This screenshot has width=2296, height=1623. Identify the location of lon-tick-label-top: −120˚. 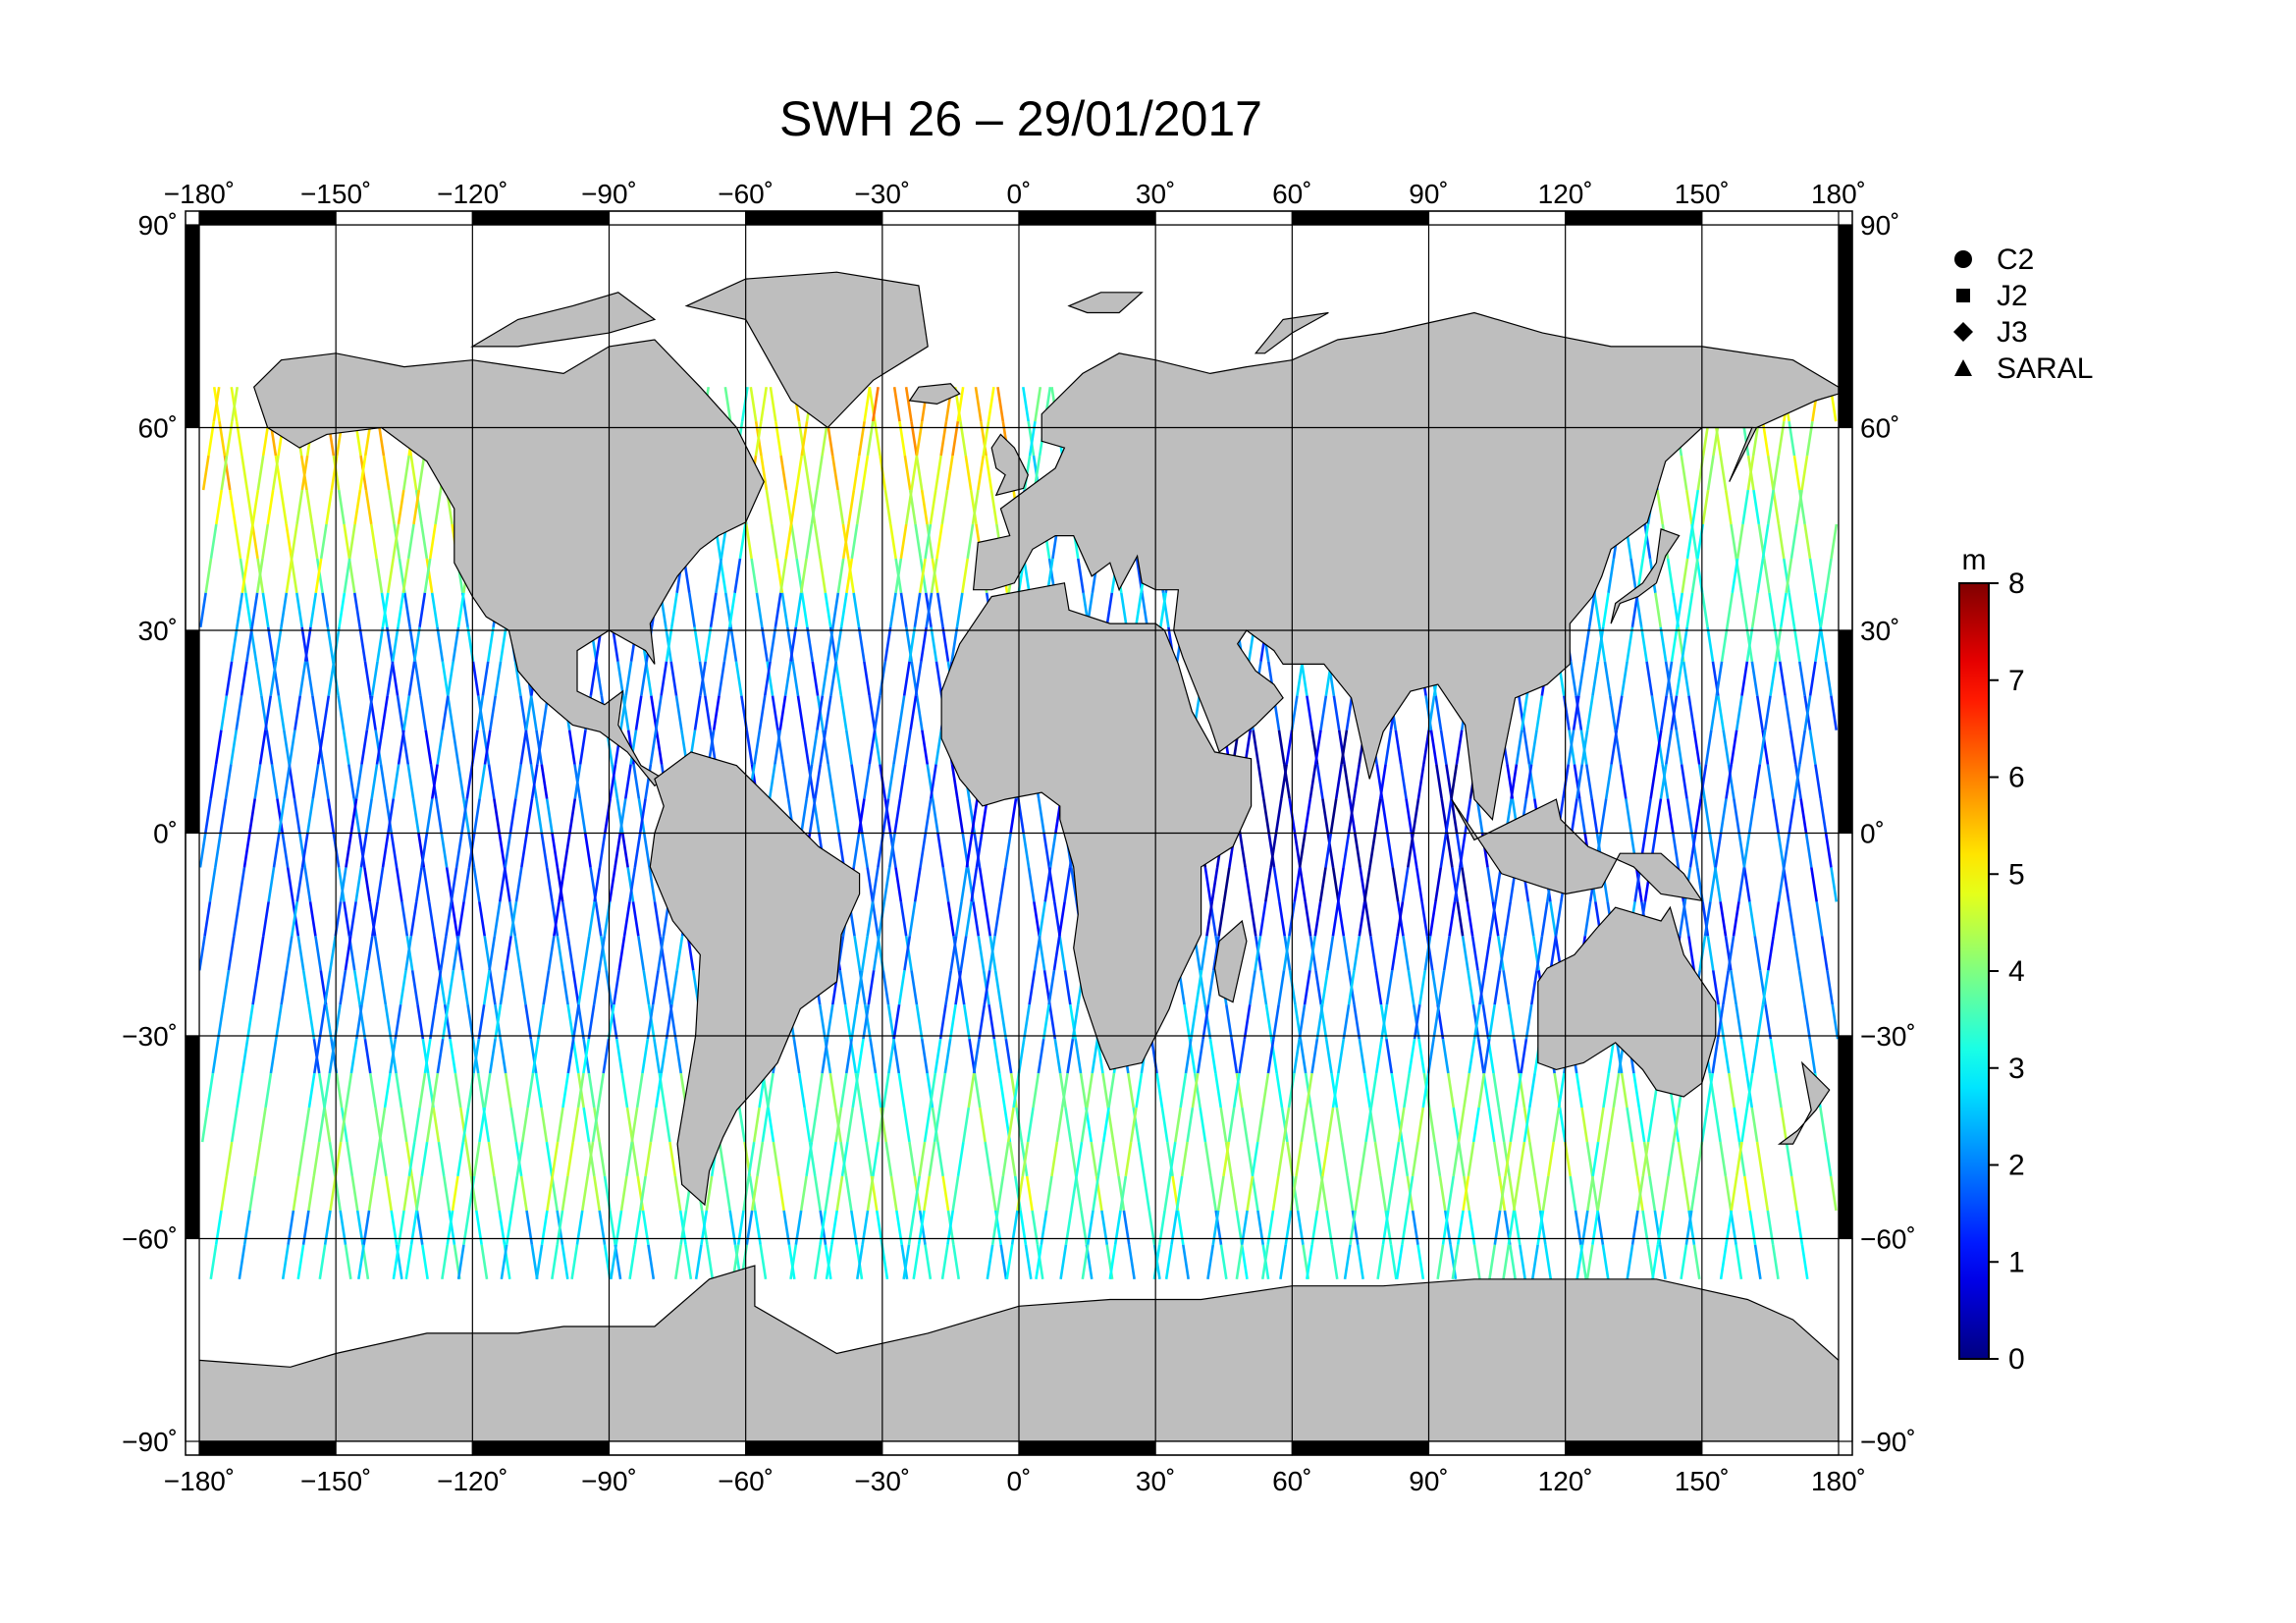
(472, 194).